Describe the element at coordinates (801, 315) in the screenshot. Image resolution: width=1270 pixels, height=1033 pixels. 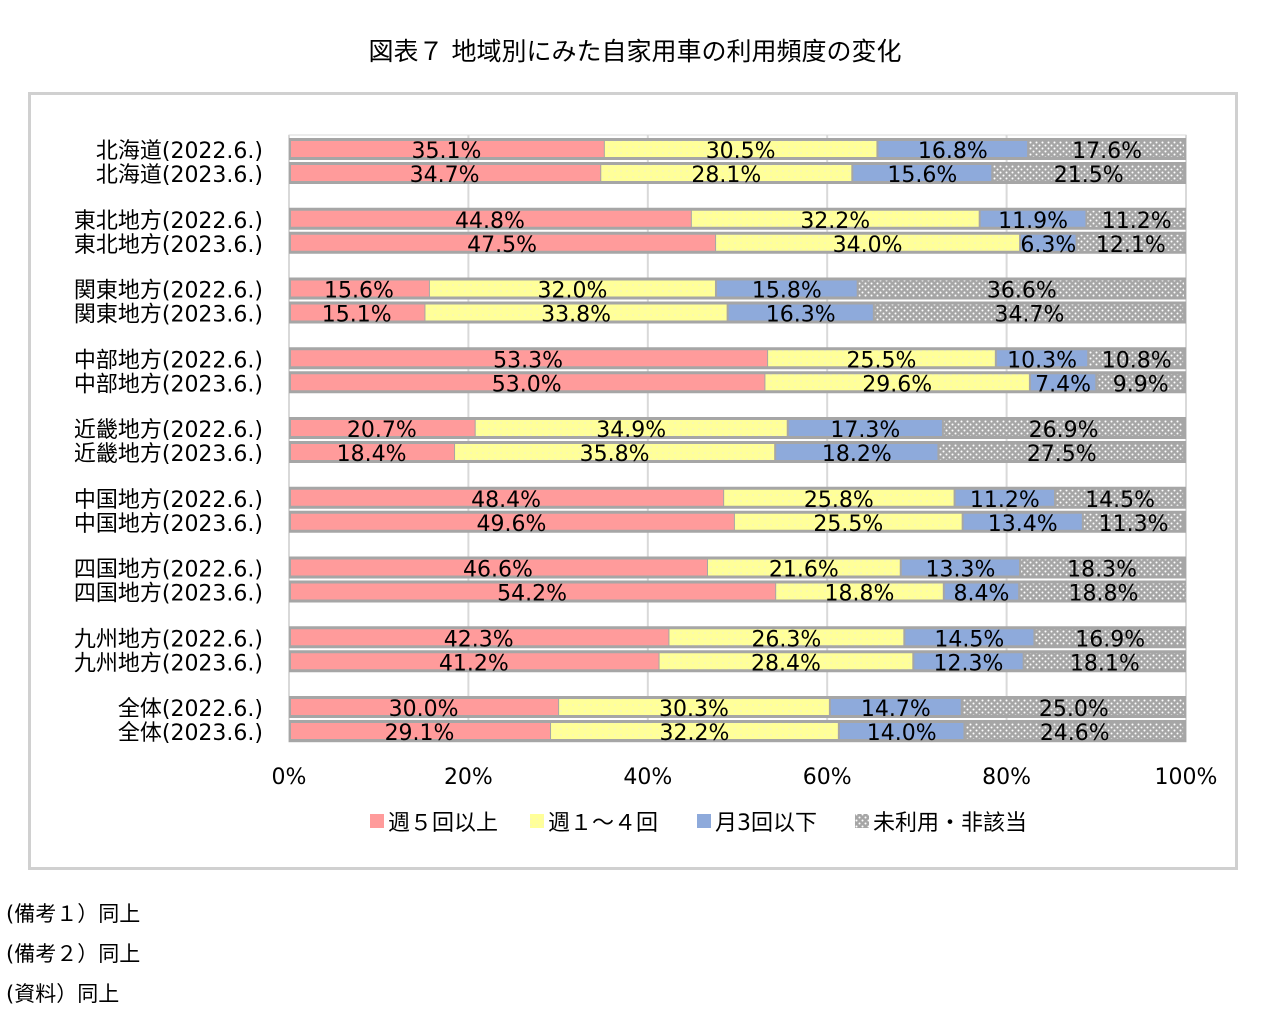
I see `data-label: 16.3%` at that location.